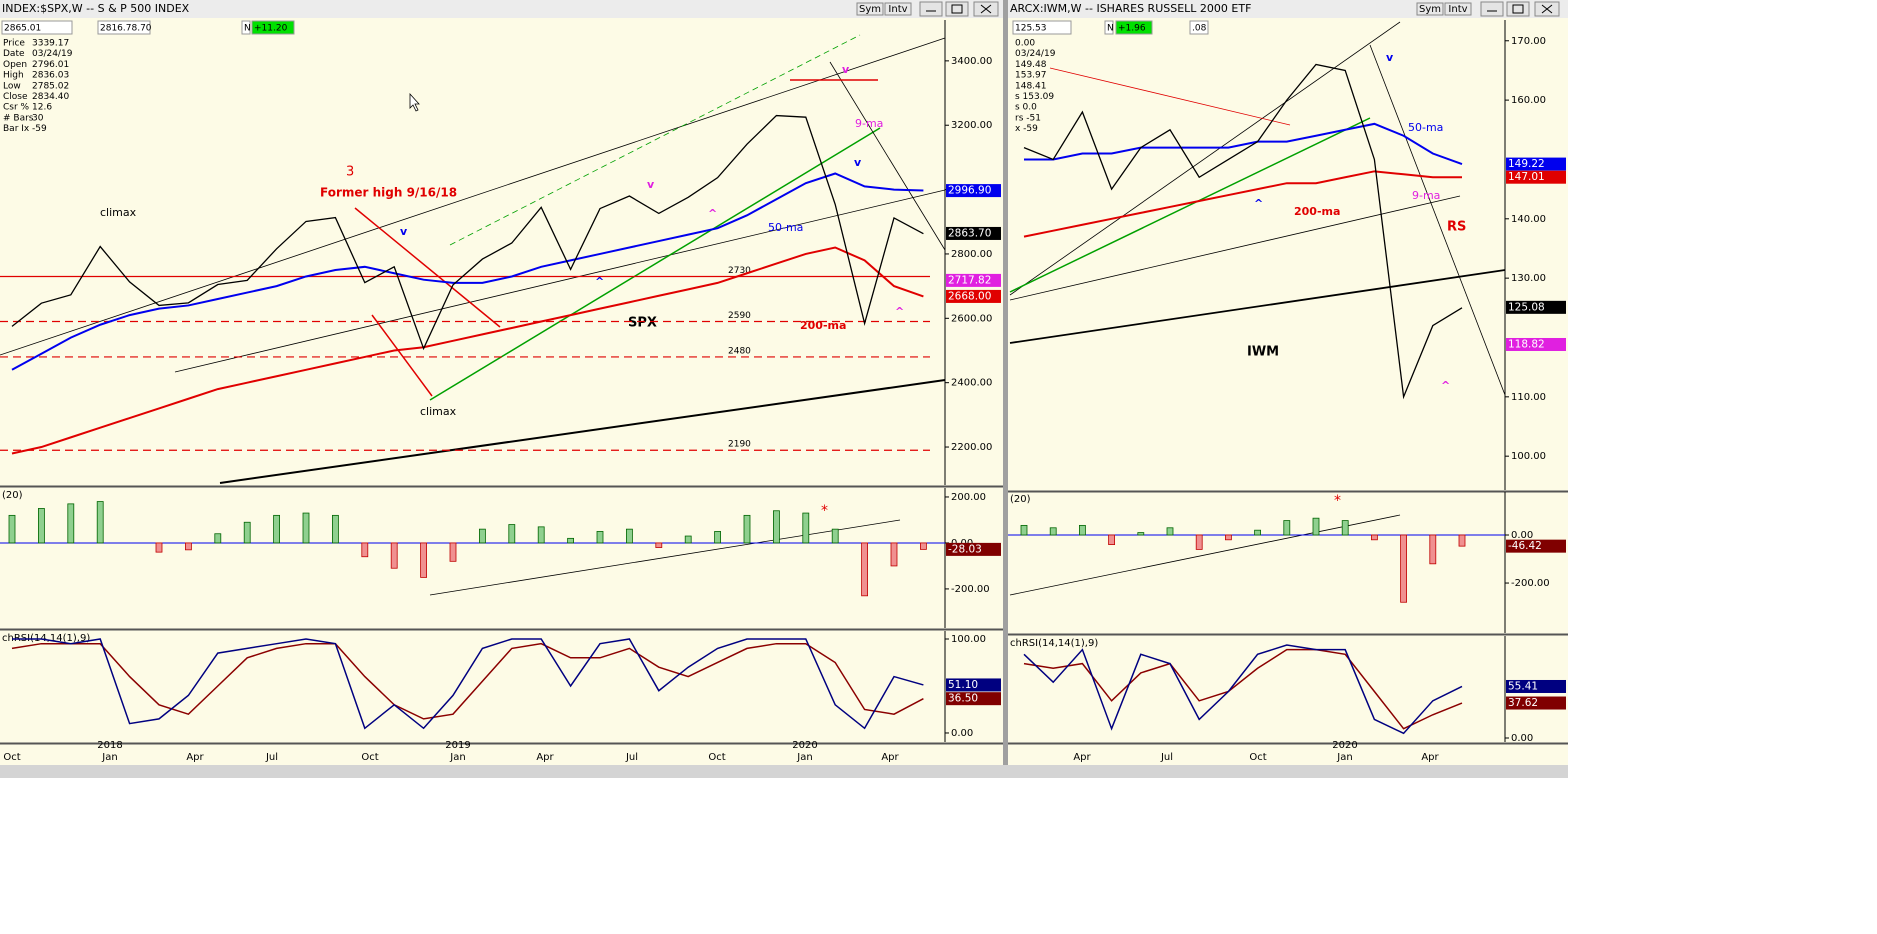 The width and height of the screenshot is (1877, 934). What do you see at coordinates (1528, 100) in the screenshot?
I see `y-tick-label: 160.00` at bounding box center [1528, 100].